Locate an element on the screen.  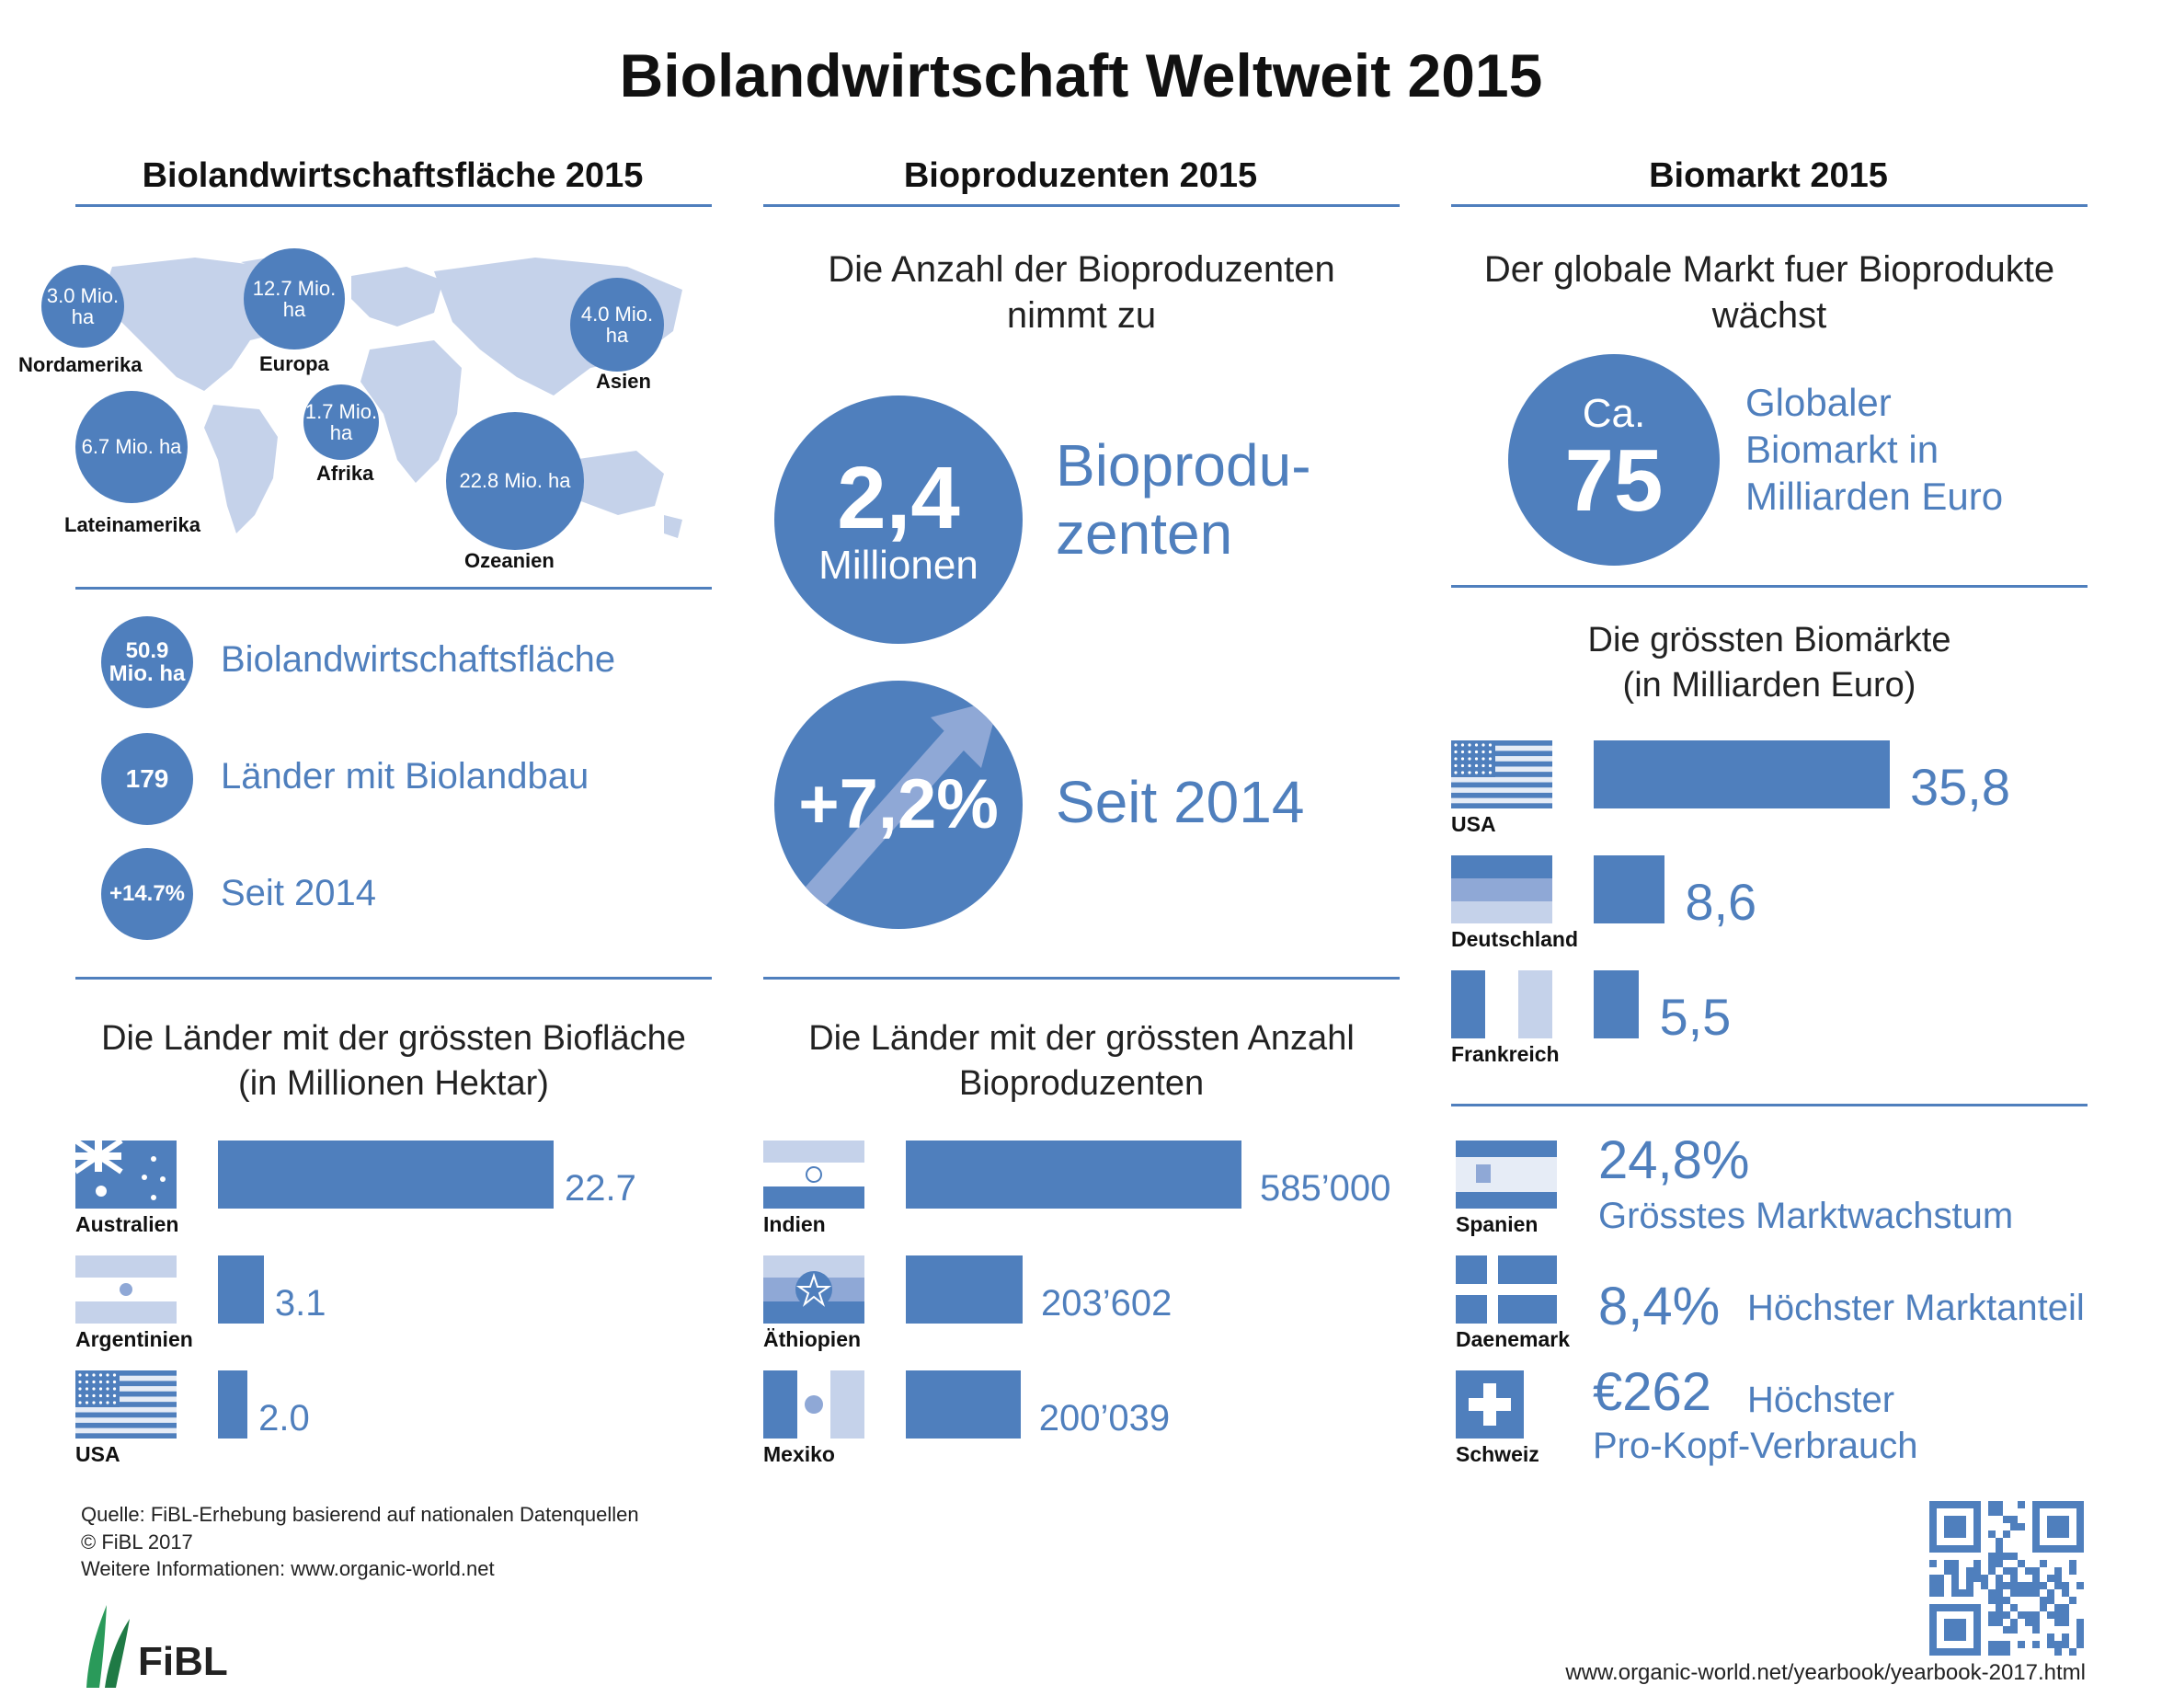
fibl-logo-text: FiBL is located at coordinates (183, 1661).